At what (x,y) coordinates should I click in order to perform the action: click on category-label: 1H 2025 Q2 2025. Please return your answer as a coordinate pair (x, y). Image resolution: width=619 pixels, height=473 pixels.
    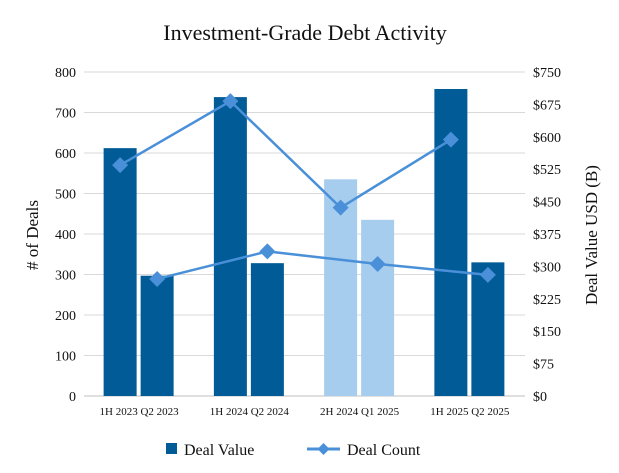
    Looking at the image, I should click on (470, 412).